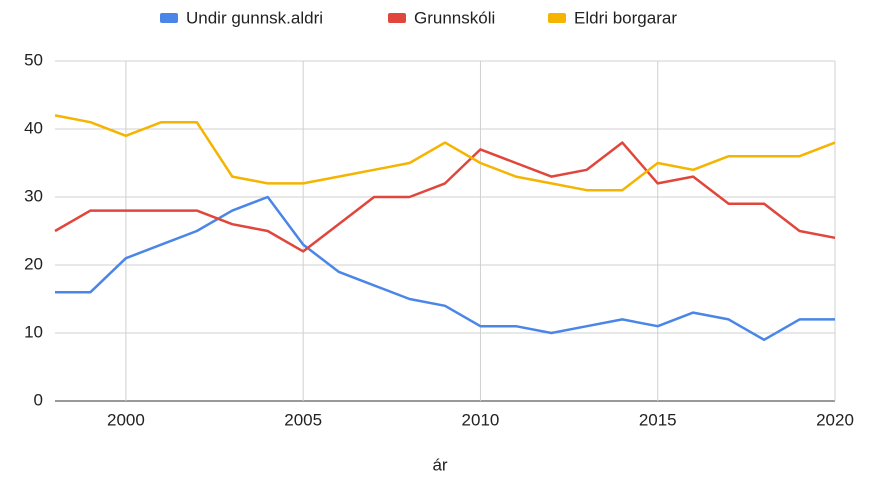 This screenshot has width=875, height=477. I want to click on y-tick-label: 0, so click(38, 399).